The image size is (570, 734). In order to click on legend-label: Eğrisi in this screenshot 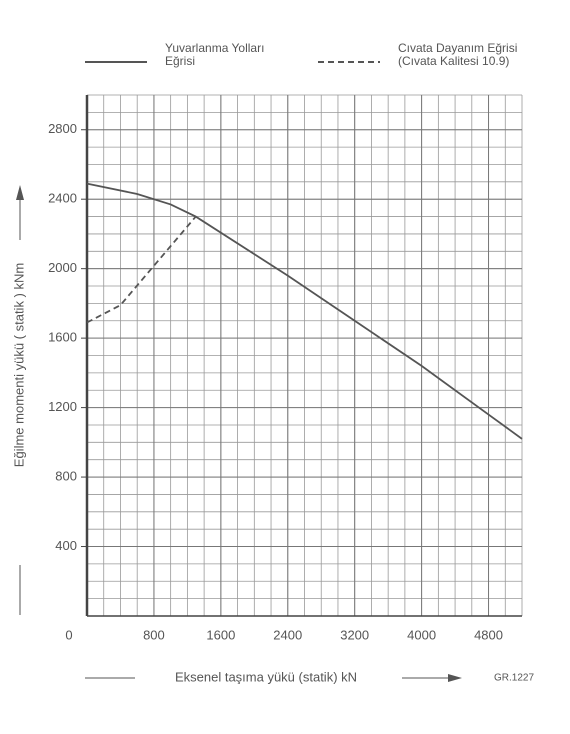, I will do `click(180, 61)`.